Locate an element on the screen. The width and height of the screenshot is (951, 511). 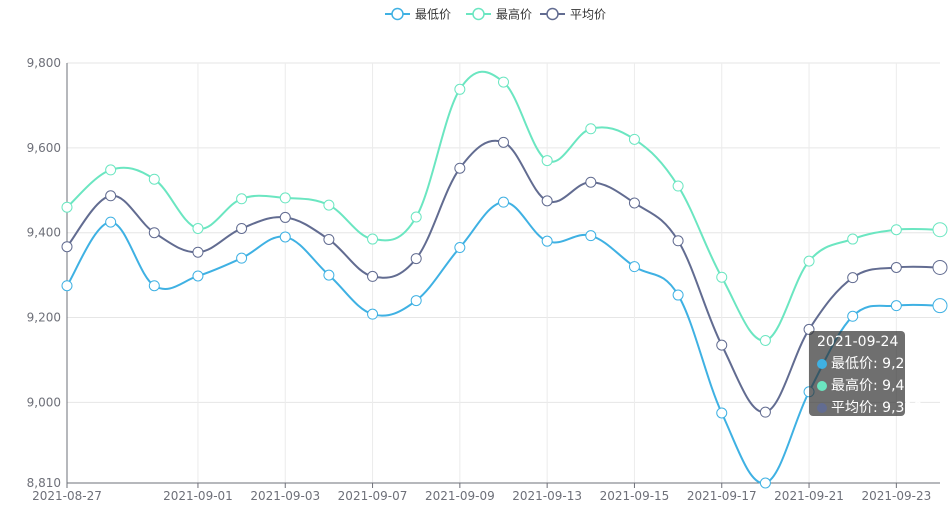
tooltip-row-avg: 平均价: 9,318 is located at coordinates (869, 408).